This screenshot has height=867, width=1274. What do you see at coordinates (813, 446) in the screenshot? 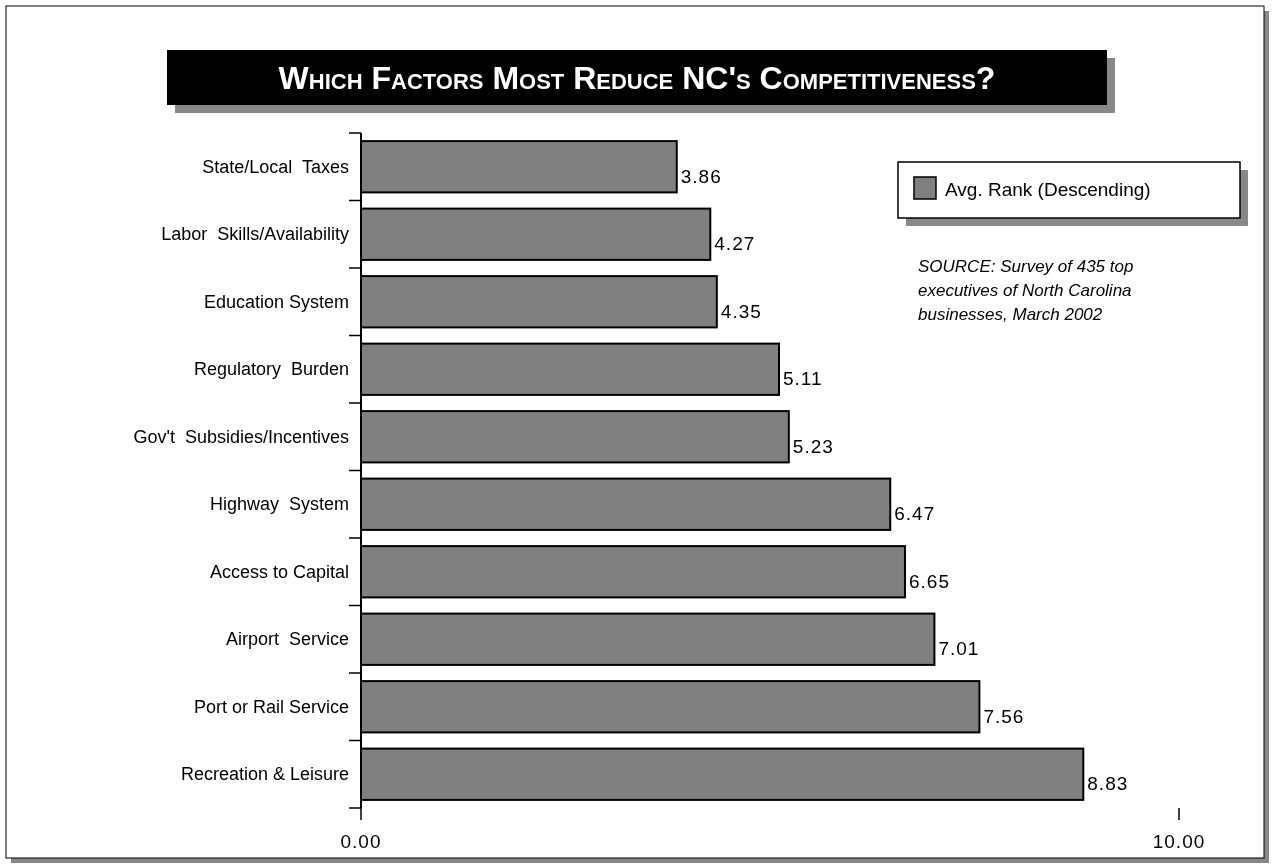
I see `data-label: 5.23` at bounding box center [813, 446].